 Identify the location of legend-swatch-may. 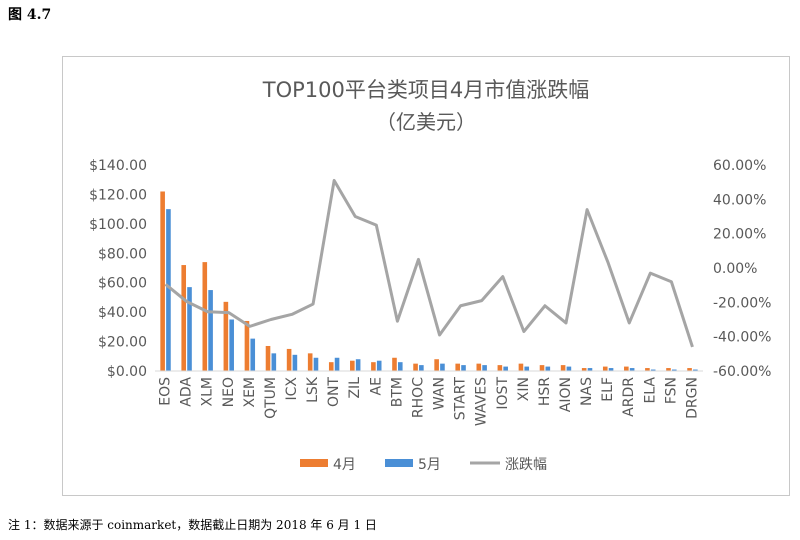
(399, 463).